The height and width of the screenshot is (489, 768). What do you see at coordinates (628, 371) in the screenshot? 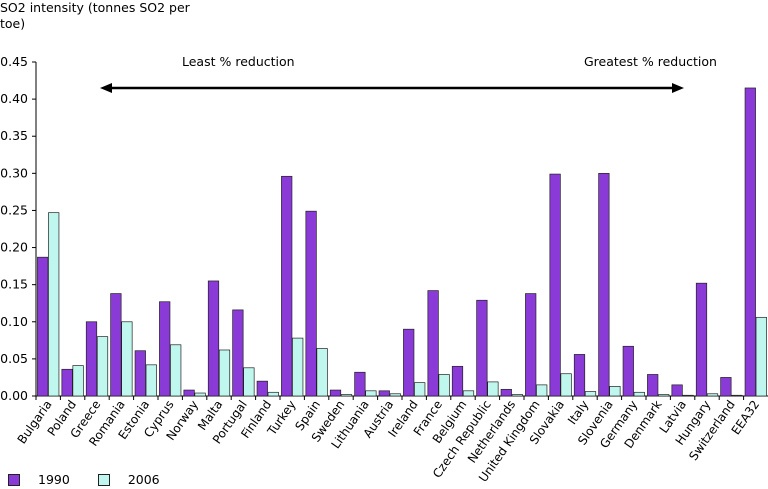
I see `bar-1990-germany` at bounding box center [628, 371].